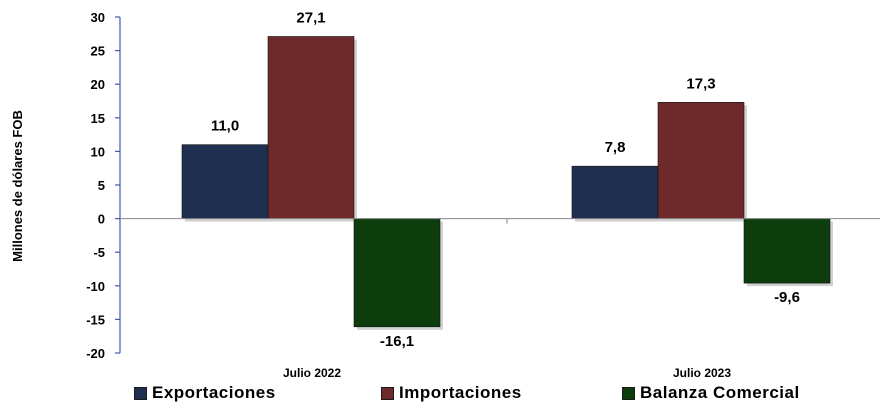 This screenshot has width=883, height=406. What do you see at coordinates (628, 393) in the screenshot?
I see `legend-swatch-balanza-comercial` at bounding box center [628, 393].